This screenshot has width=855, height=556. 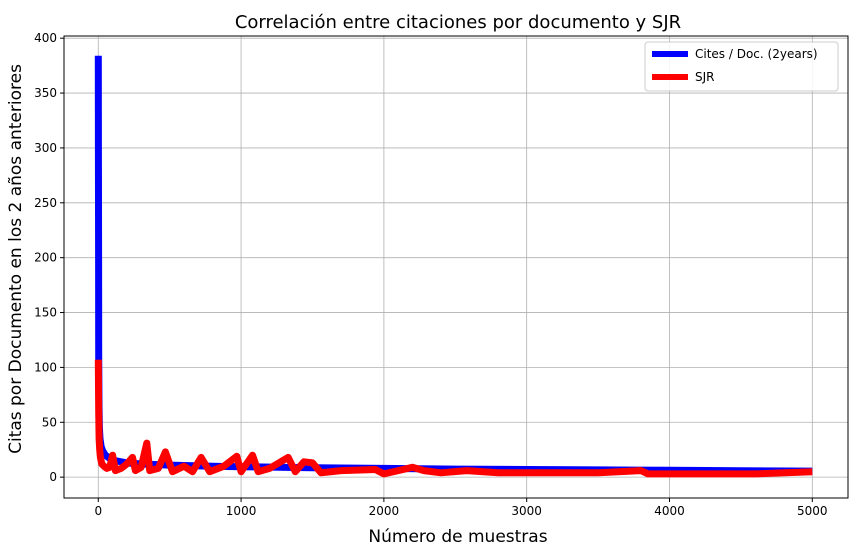 I want to click on y-tick-label: 400, so click(x=45, y=38).